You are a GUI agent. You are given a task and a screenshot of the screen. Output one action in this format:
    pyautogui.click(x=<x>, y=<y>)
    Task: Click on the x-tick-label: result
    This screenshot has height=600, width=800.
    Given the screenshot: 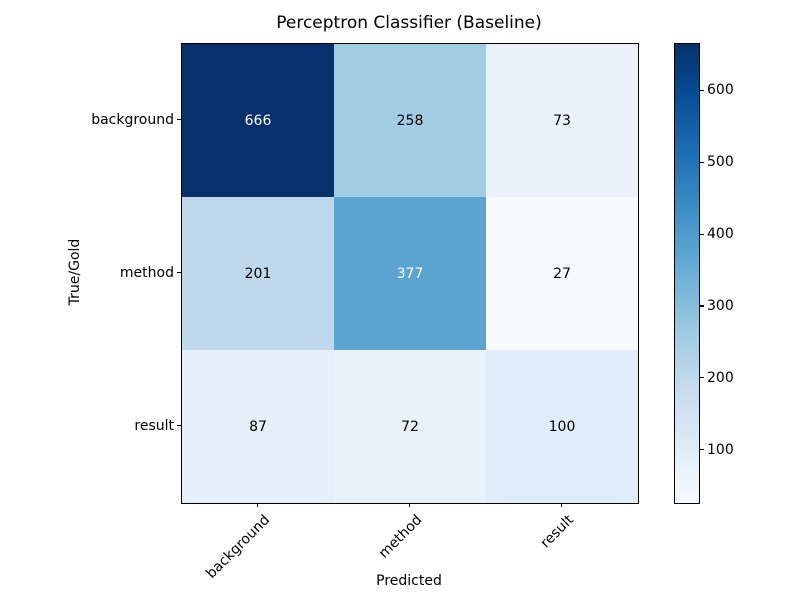 What is the action you would take?
    pyautogui.click(x=557, y=532)
    